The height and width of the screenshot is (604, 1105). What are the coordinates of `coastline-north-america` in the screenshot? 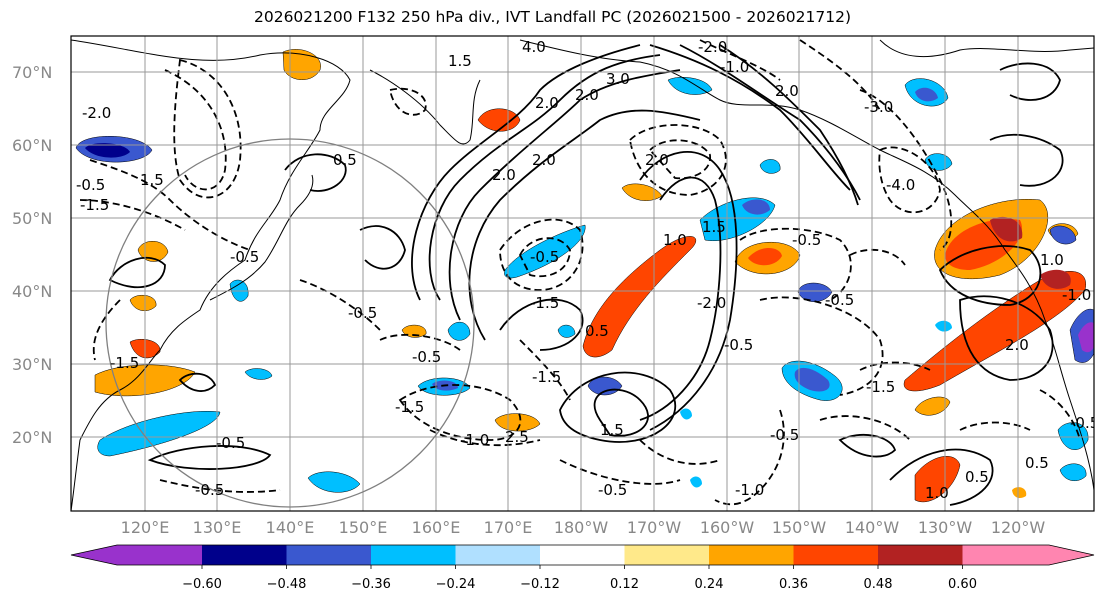 It's located at (1049, 370).